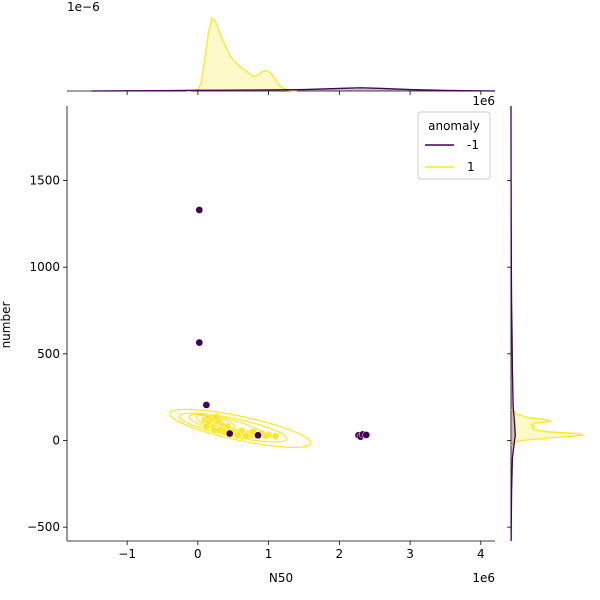 This screenshot has height=600, width=600. I want to click on right-kde-fill-anomaly, so click(513, 323).